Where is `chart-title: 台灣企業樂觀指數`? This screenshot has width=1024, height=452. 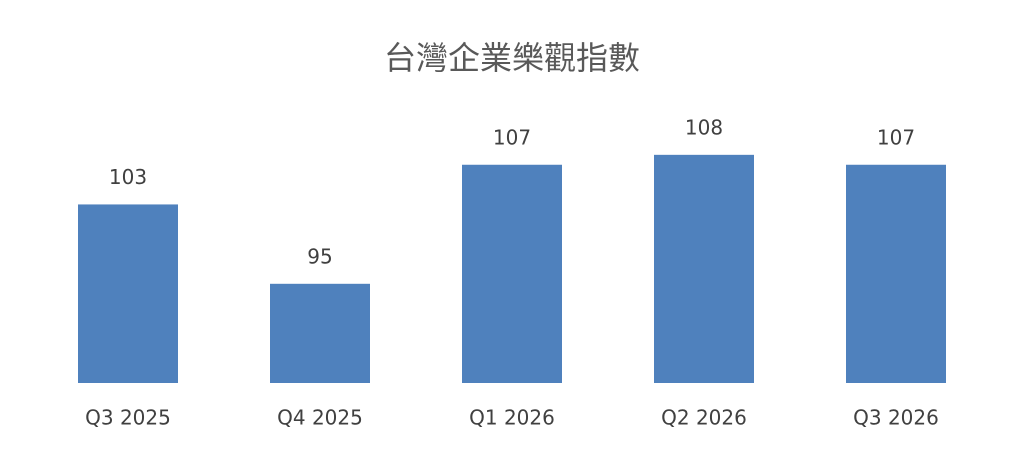
chart-title: 台灣企業樂觀指數 is located at coordinates (512, 58).